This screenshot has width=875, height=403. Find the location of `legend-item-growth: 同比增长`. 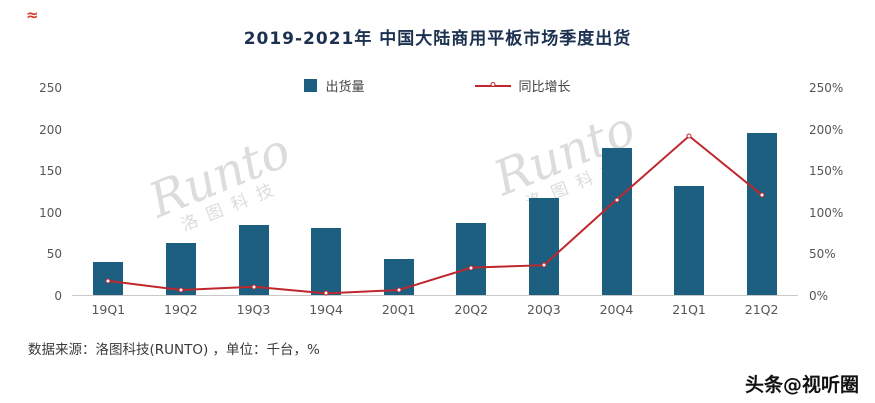

legend-item-growth: 同比增长 is located at coordinates (522, 85).